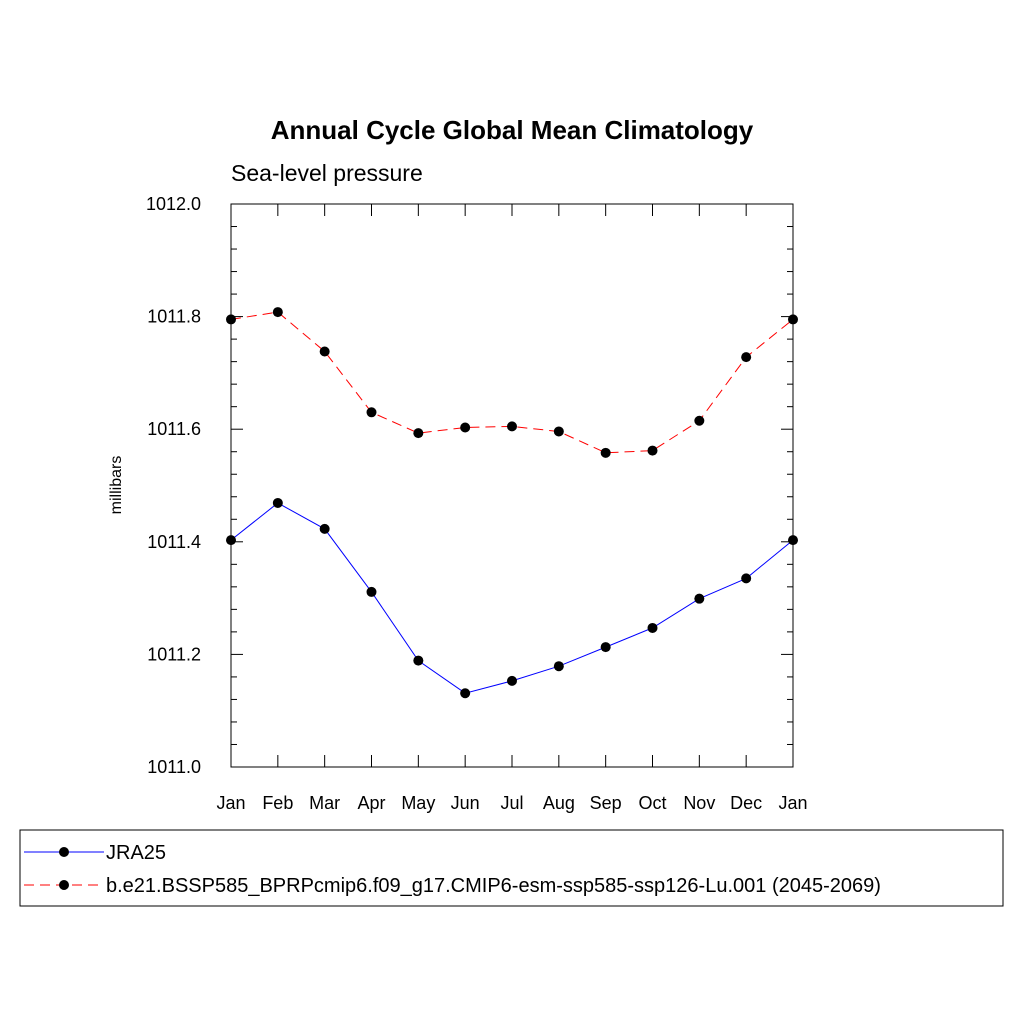  I want to click on x-tick-label: Nov, so click(699, 803).